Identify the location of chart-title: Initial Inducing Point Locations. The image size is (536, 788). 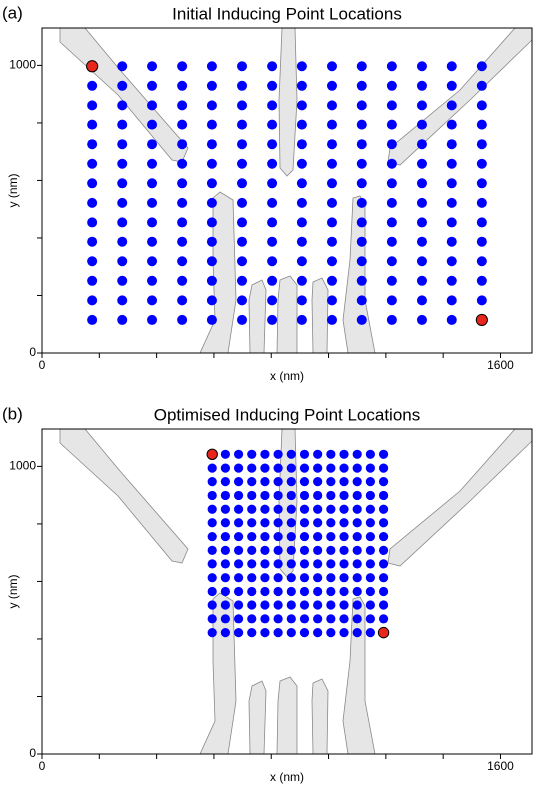
(287, 13).